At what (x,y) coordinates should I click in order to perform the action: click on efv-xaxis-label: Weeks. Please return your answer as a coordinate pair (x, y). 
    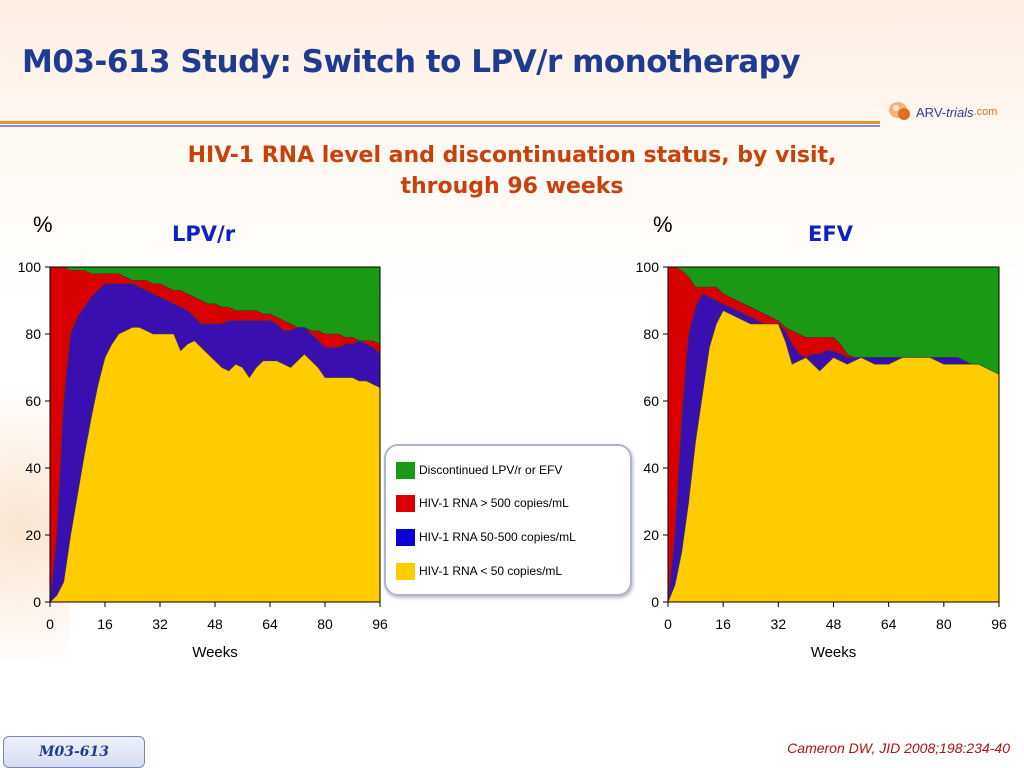
    Looking at the image, I should click on (834, 652).